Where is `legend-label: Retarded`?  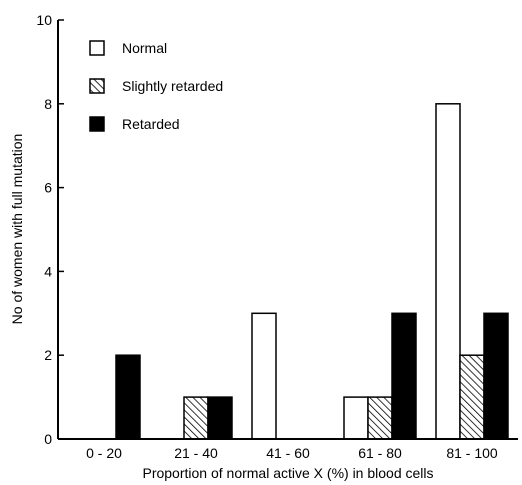
legend-label: Retarded is located at coordinates (151, 124).